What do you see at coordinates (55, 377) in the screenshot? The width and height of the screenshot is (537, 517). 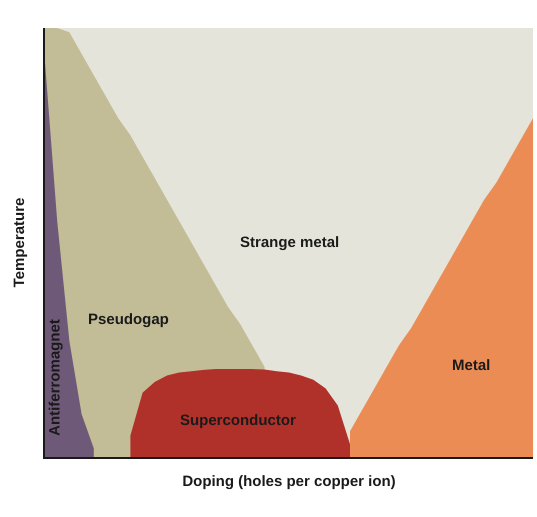 I see `series-label: Antiferromagnet` at bounding box center [55, 377].